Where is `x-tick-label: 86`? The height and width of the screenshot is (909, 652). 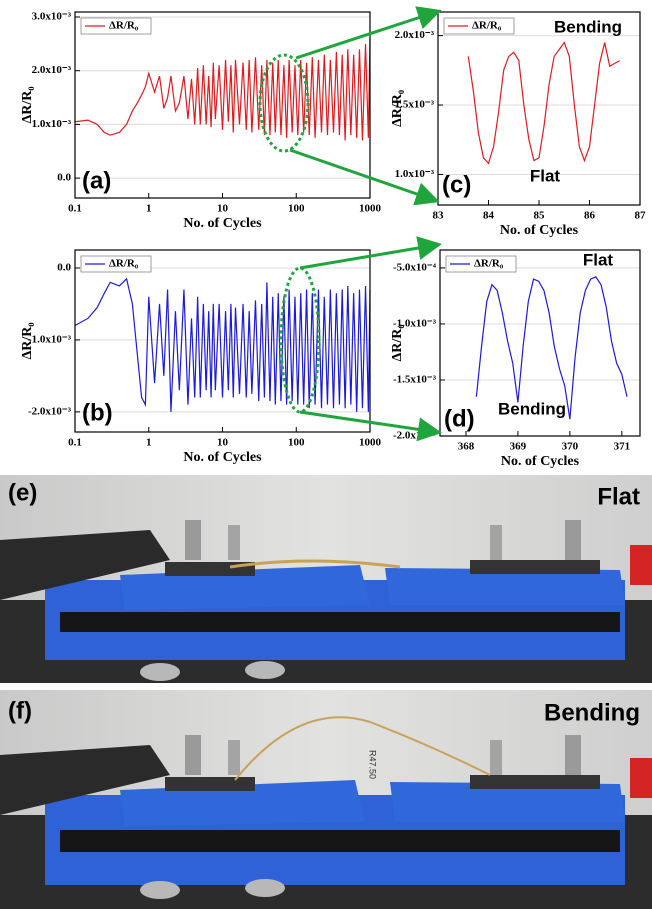 x-tick-label: 86 is located at coordinates (590, 216).